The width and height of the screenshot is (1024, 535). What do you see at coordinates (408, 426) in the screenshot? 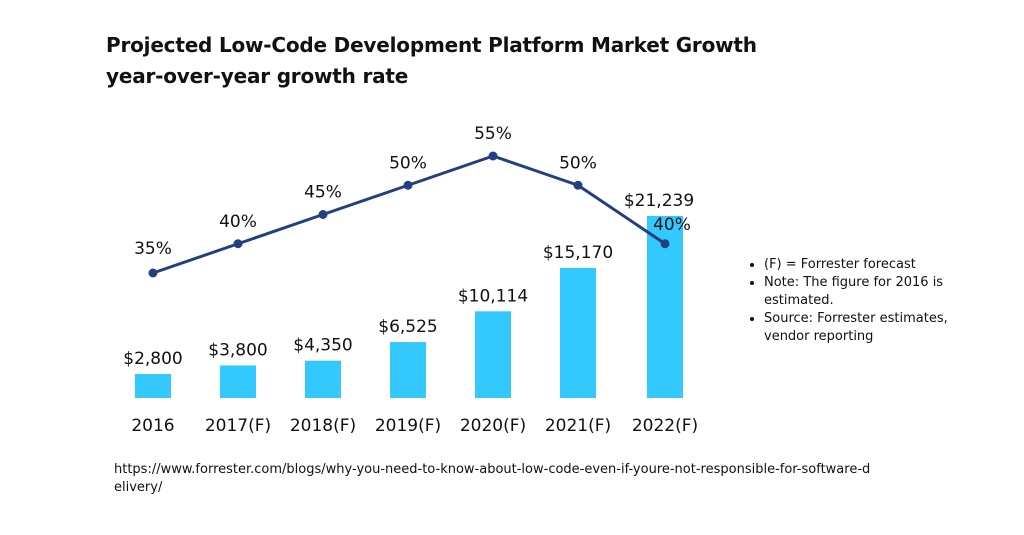
I see `x-tick-label: 2019(F)` at bounding box center [408, 426].